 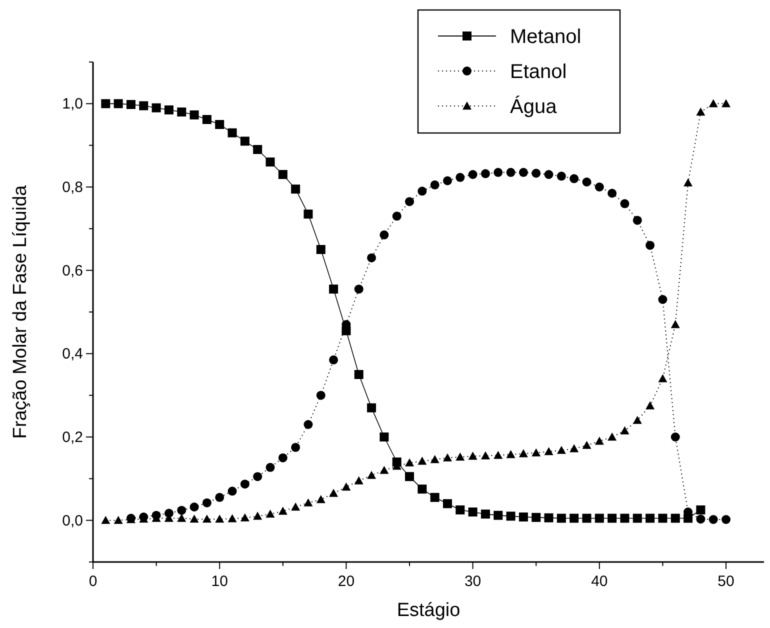 I want to click on x-tick-label: 10, so click(x=219, y=581).